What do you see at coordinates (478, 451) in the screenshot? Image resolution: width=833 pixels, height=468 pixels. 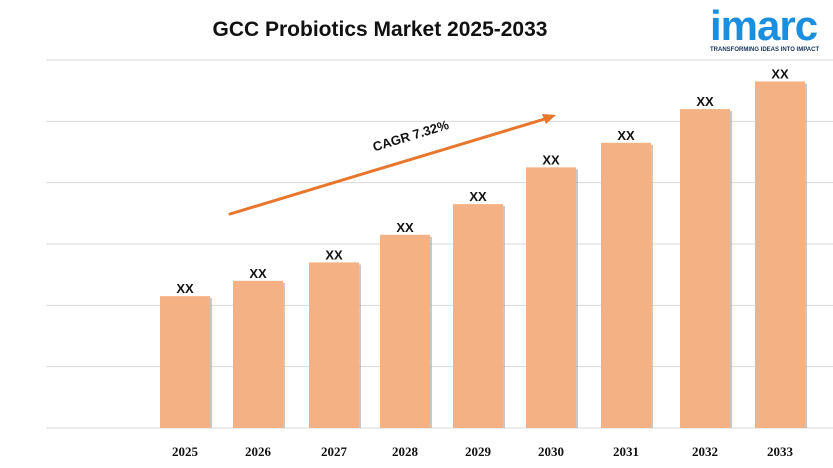 I see `x-tick-2029: 2029` at bounding box center [478, 451].